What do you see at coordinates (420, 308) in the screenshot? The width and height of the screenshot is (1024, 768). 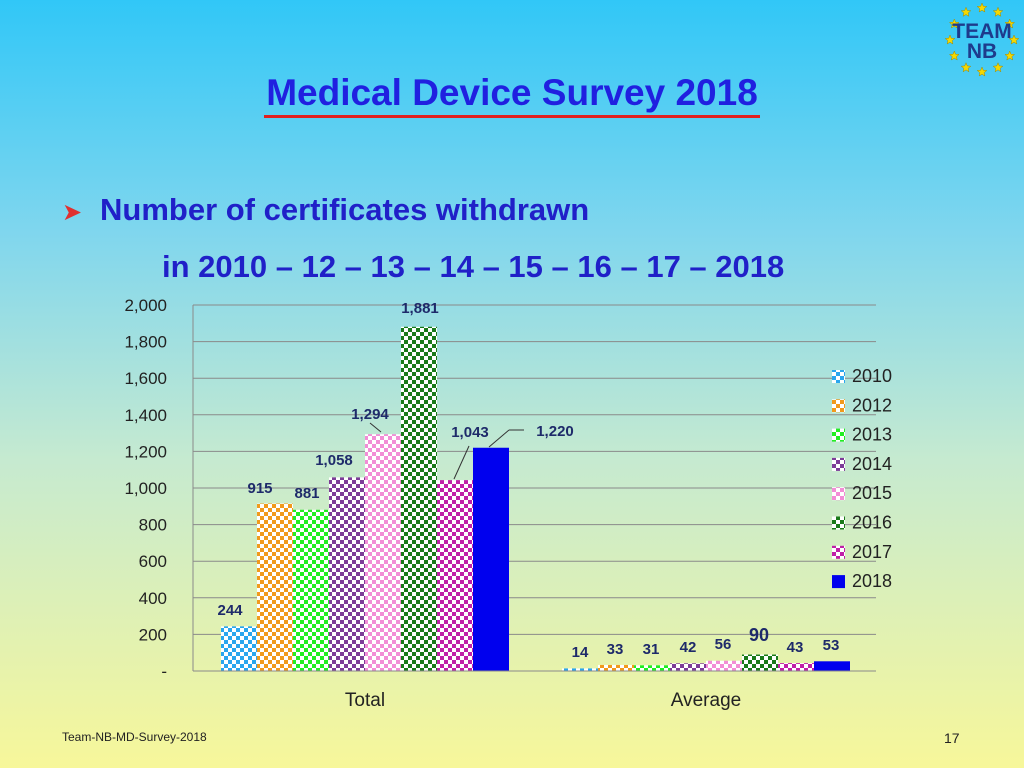 I see `data-label: 1,881` at bounding box center [420, 308].